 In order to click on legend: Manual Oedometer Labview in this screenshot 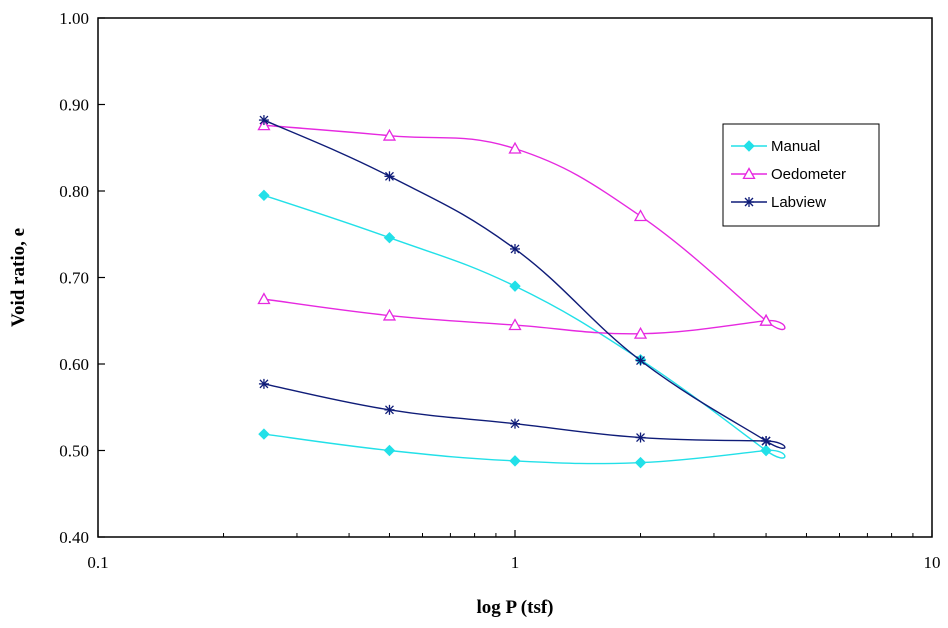, I will do `click(801, 175)`.